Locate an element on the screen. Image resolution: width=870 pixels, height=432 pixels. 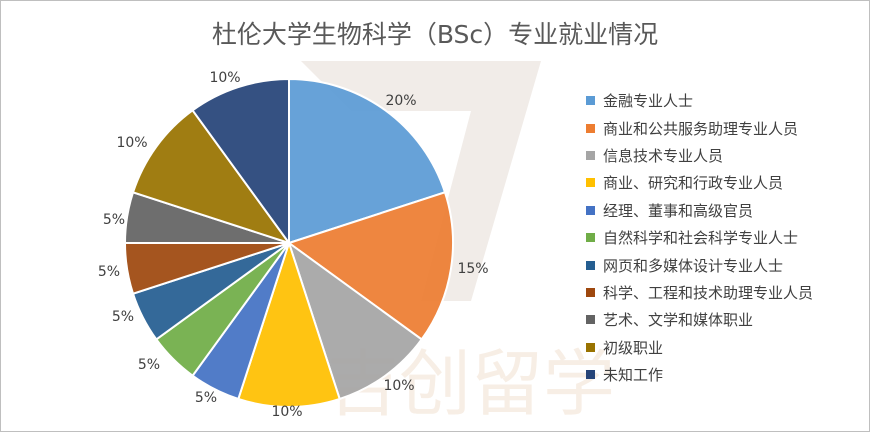
legend-label: 自然科学和社会科学专业人士 is located at coordinates (701, 238).